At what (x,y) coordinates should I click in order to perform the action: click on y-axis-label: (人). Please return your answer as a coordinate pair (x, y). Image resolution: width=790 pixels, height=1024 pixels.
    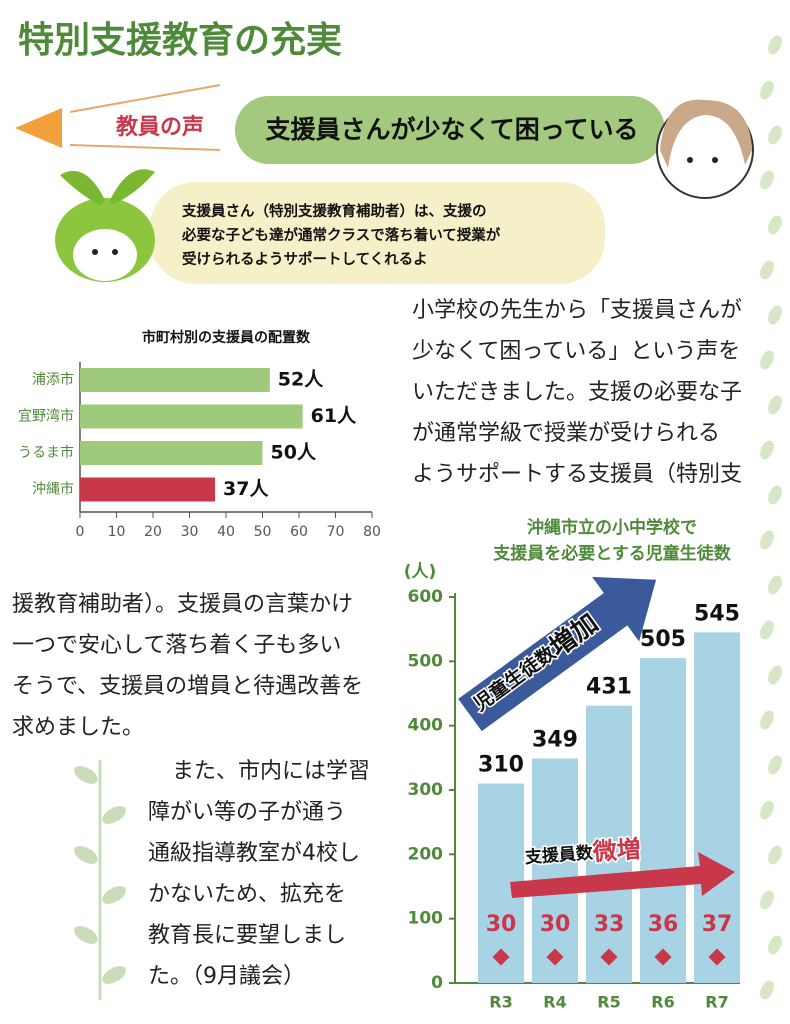
    Looking at the image, I should click on (420, 572).